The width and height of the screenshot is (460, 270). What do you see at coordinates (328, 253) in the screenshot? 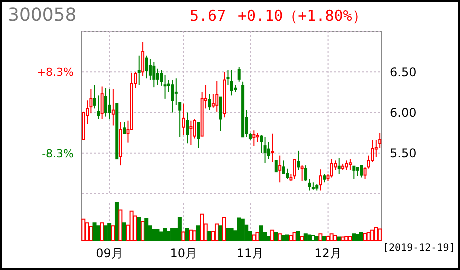
I see `x-tick-label: 12月` at bounding box center [328, 253].